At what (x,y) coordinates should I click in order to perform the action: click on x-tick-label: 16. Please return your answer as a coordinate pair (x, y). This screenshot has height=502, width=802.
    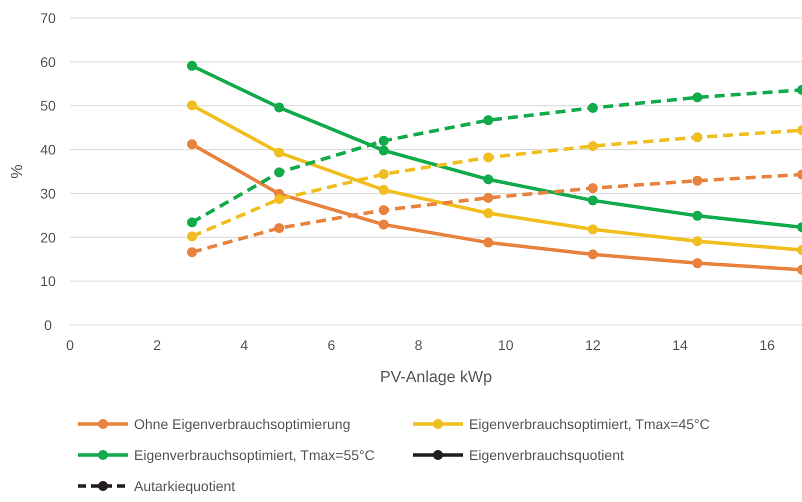
    Looking at the image, I should click on (767, 345).